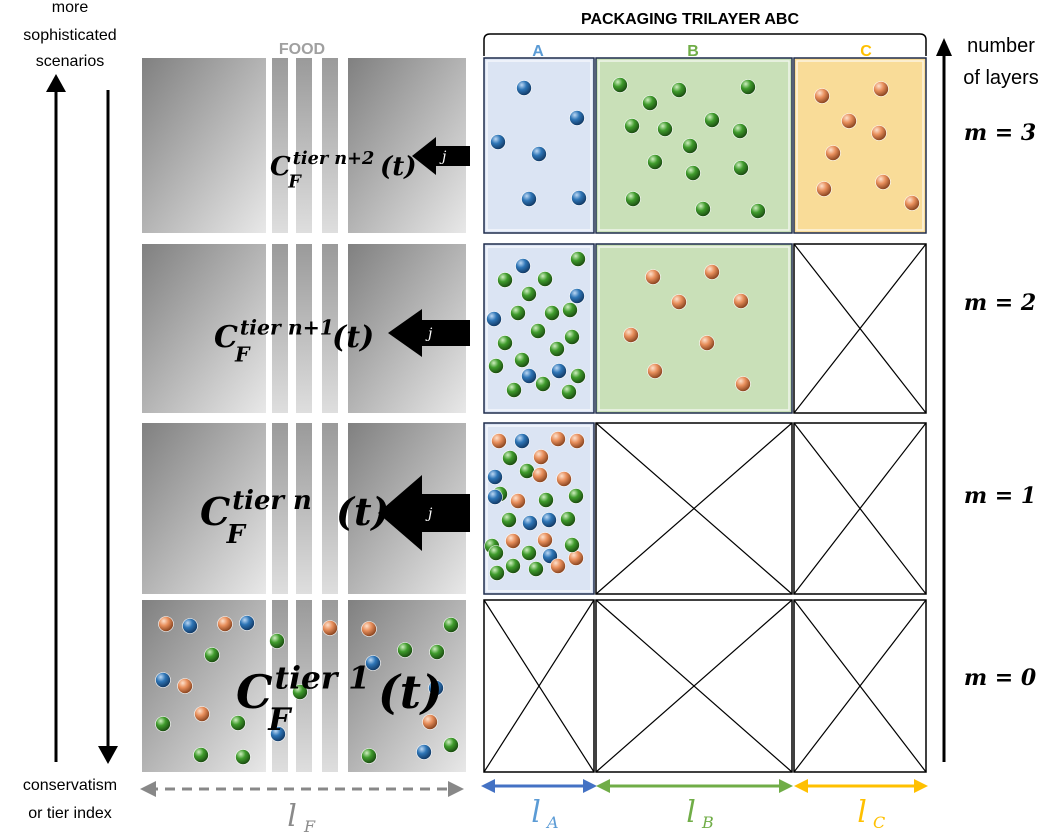 The height and width of the screenshot is (833, 1045). What do you see at coordinates (302, 807) in the screenshot?
I see `length-food-dimension: l F` at bounding box center [302, 807].